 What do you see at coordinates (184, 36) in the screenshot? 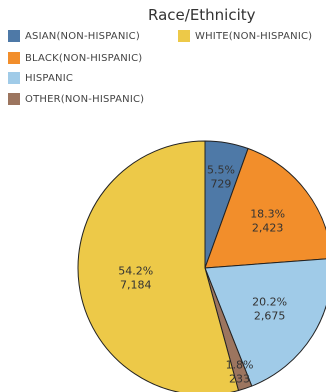
I see `legend-swatch-white` at bounding box center [184, 36].